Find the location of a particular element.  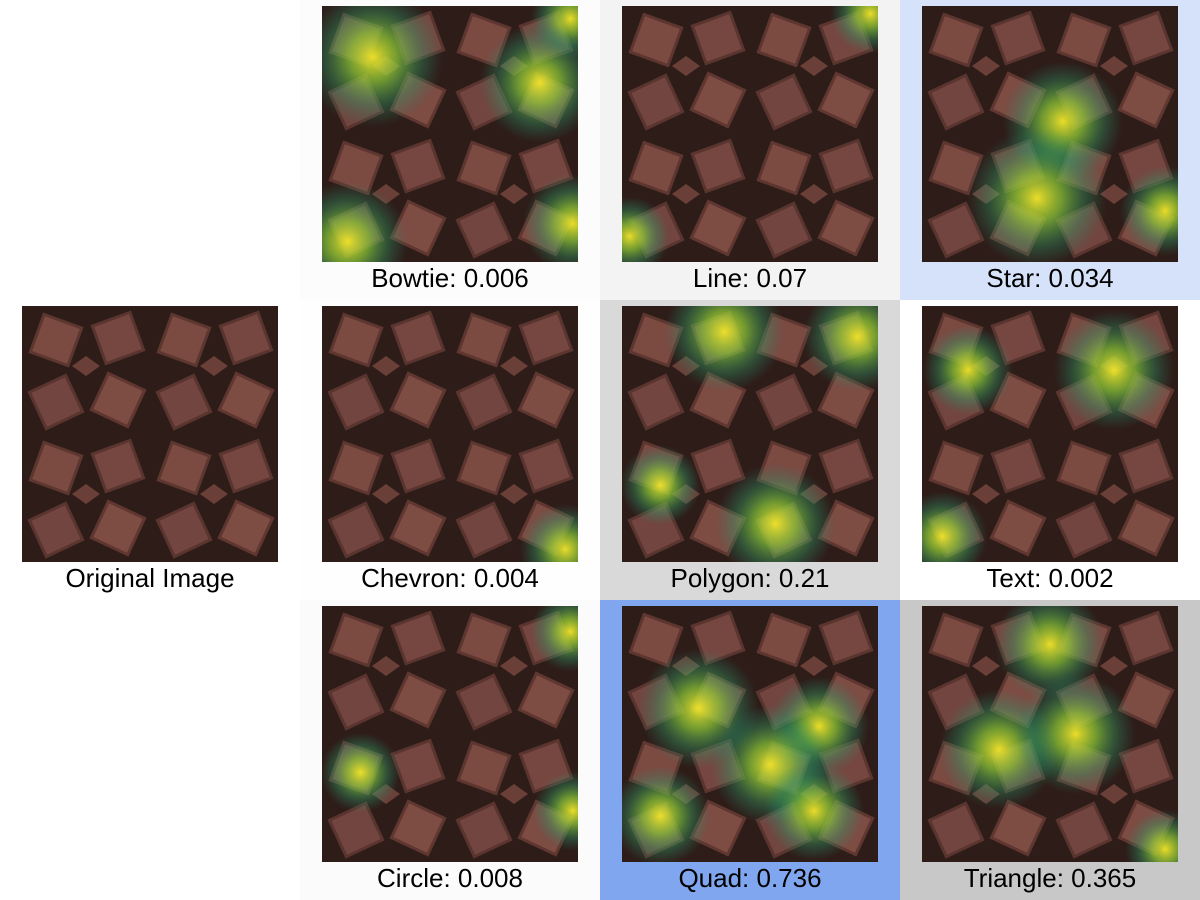

result-cell: Triangle: 0.365 is located at coordinates (1050, 750).